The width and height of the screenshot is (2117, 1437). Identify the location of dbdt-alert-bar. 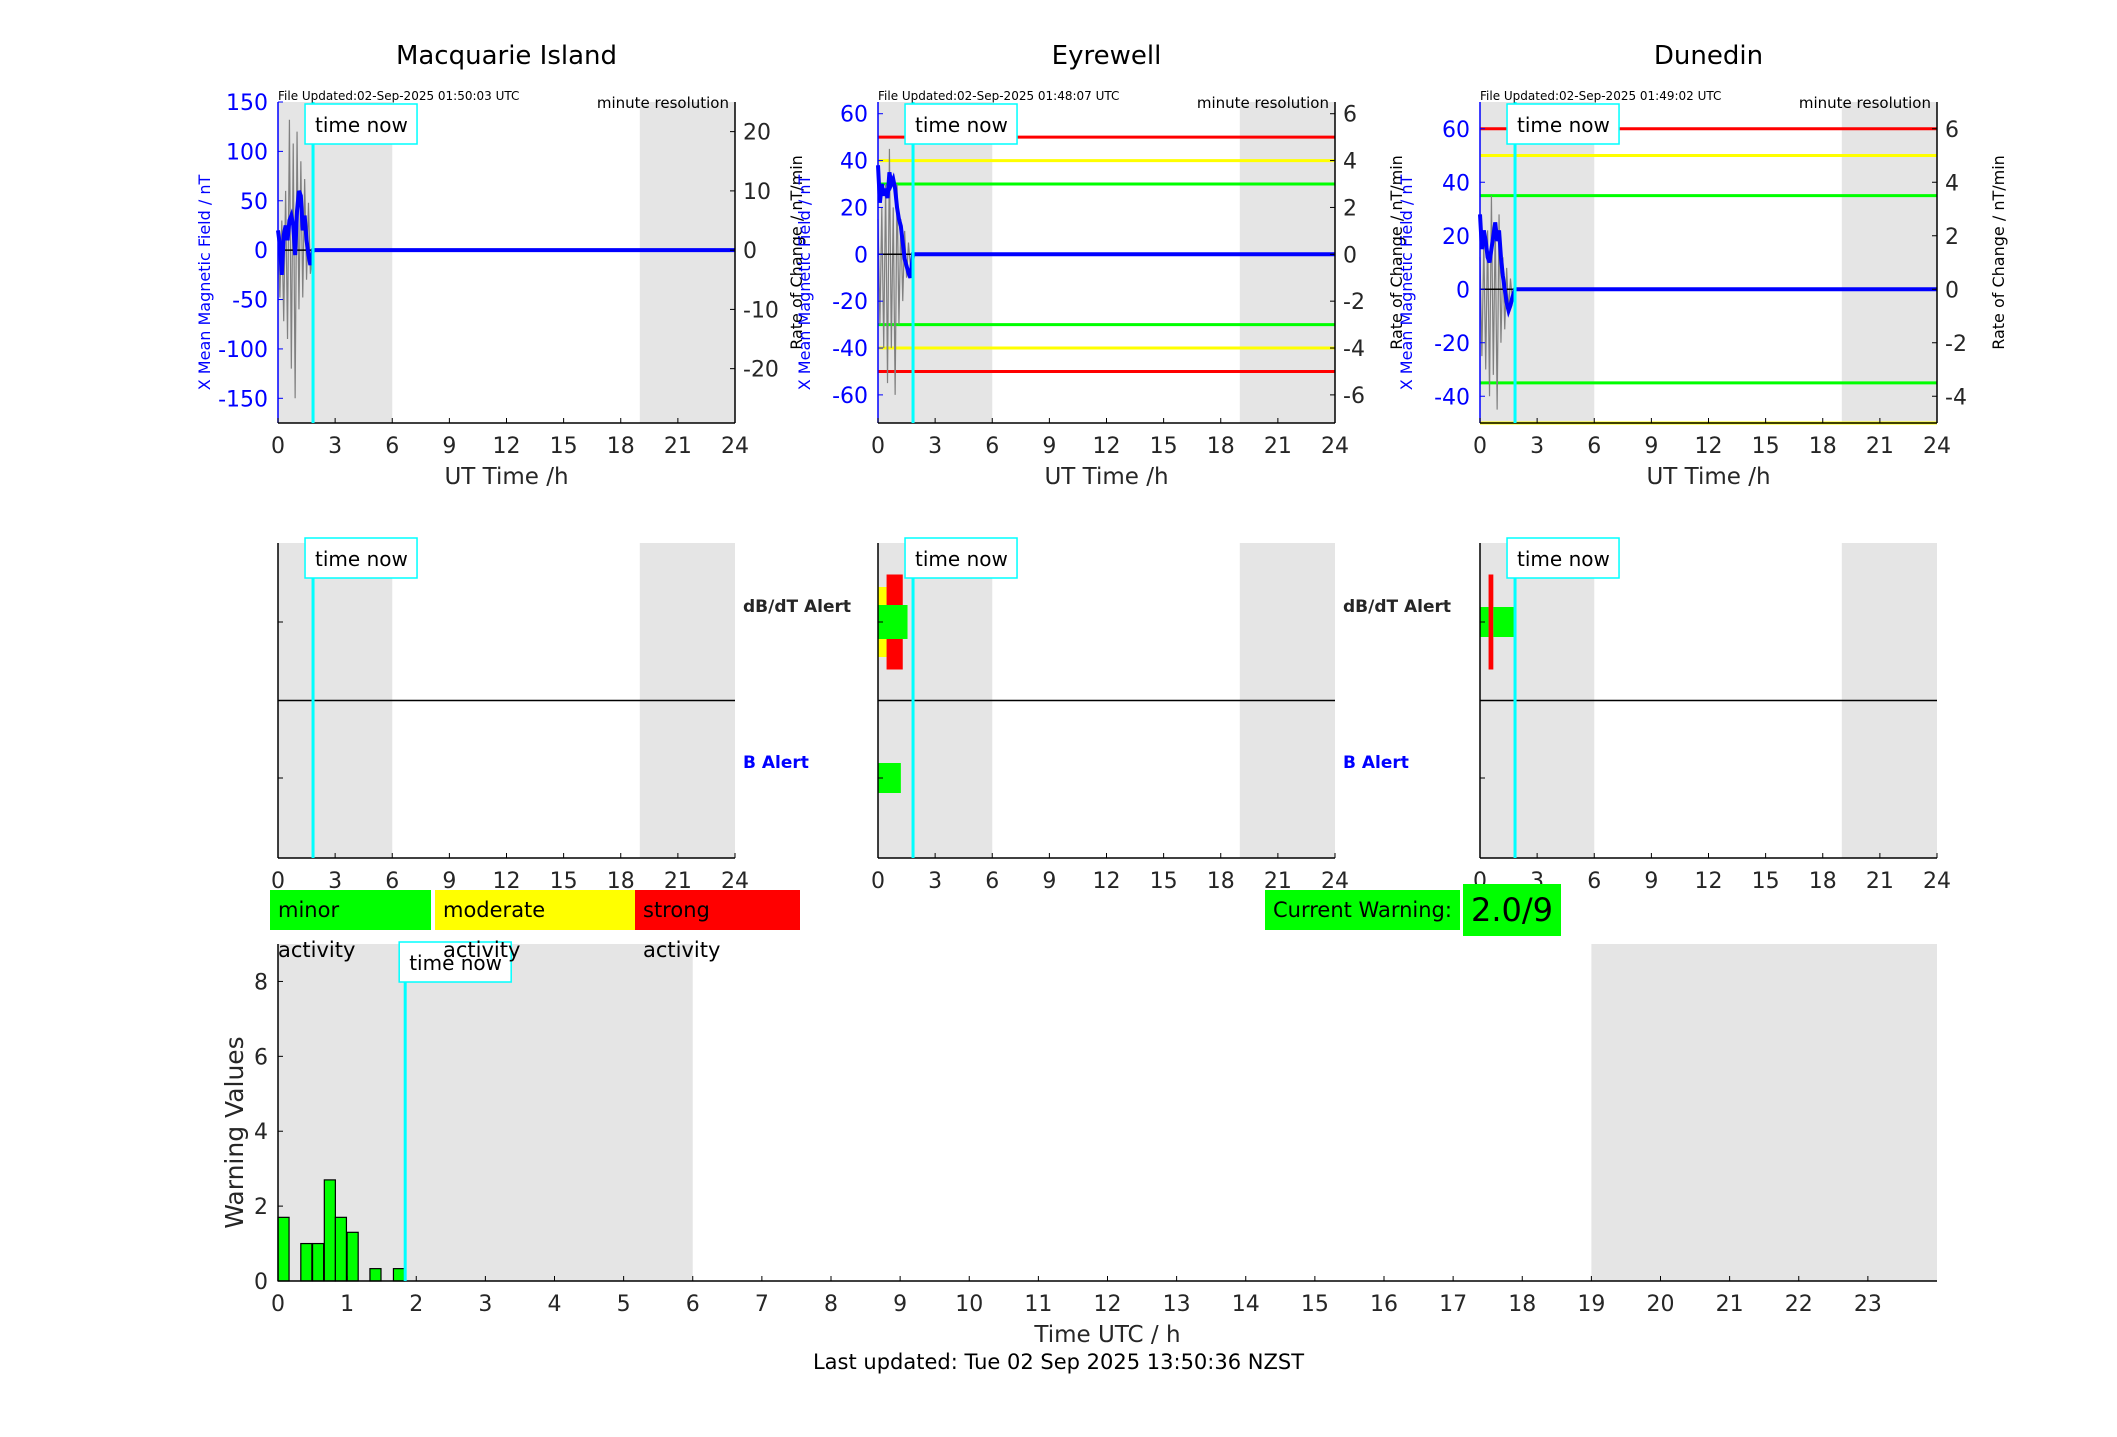
(1504, 622).